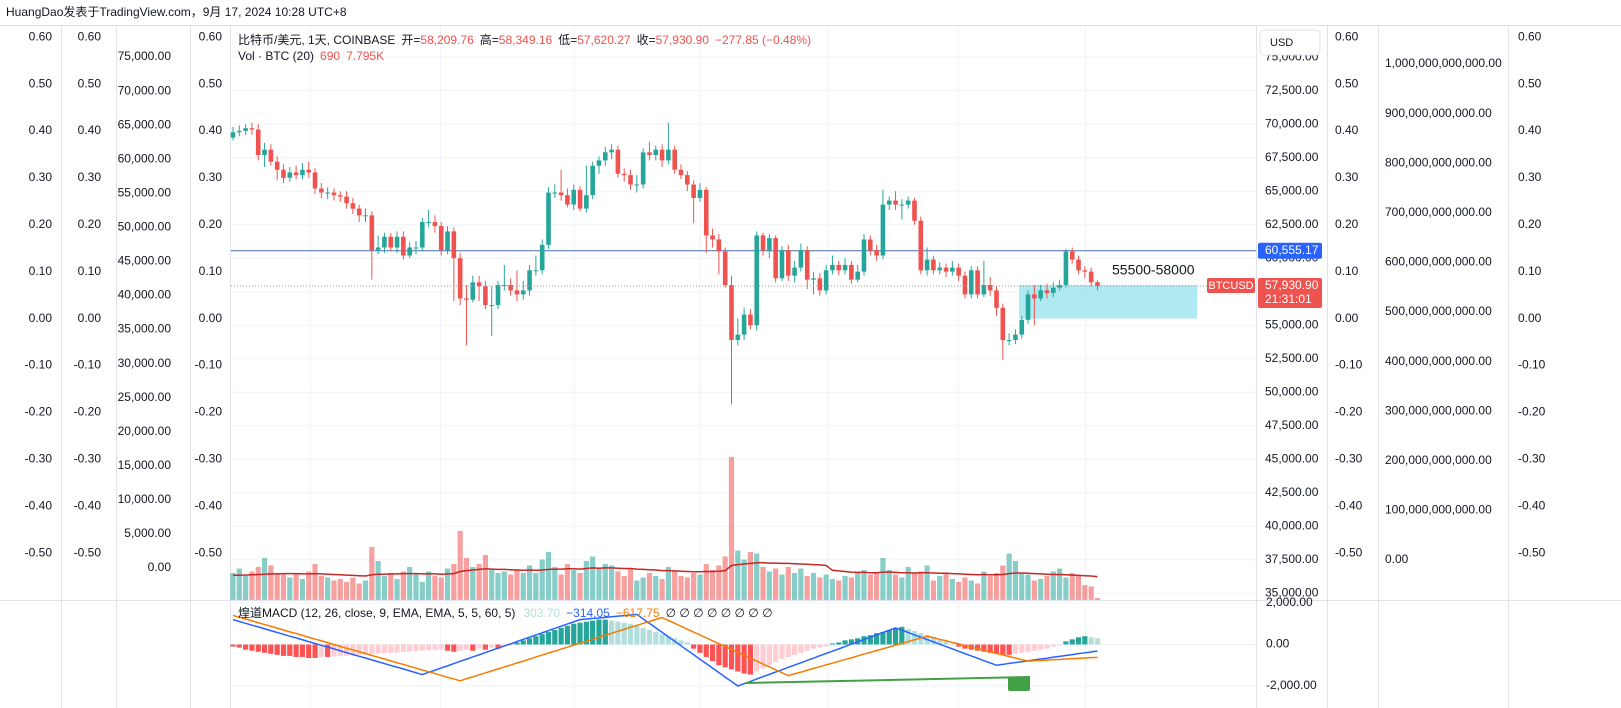  What do you see at coordinates (1530, 130) in the screenshot?
I see `y-tick-label: 0.40` at bounding box center [1530, 130].